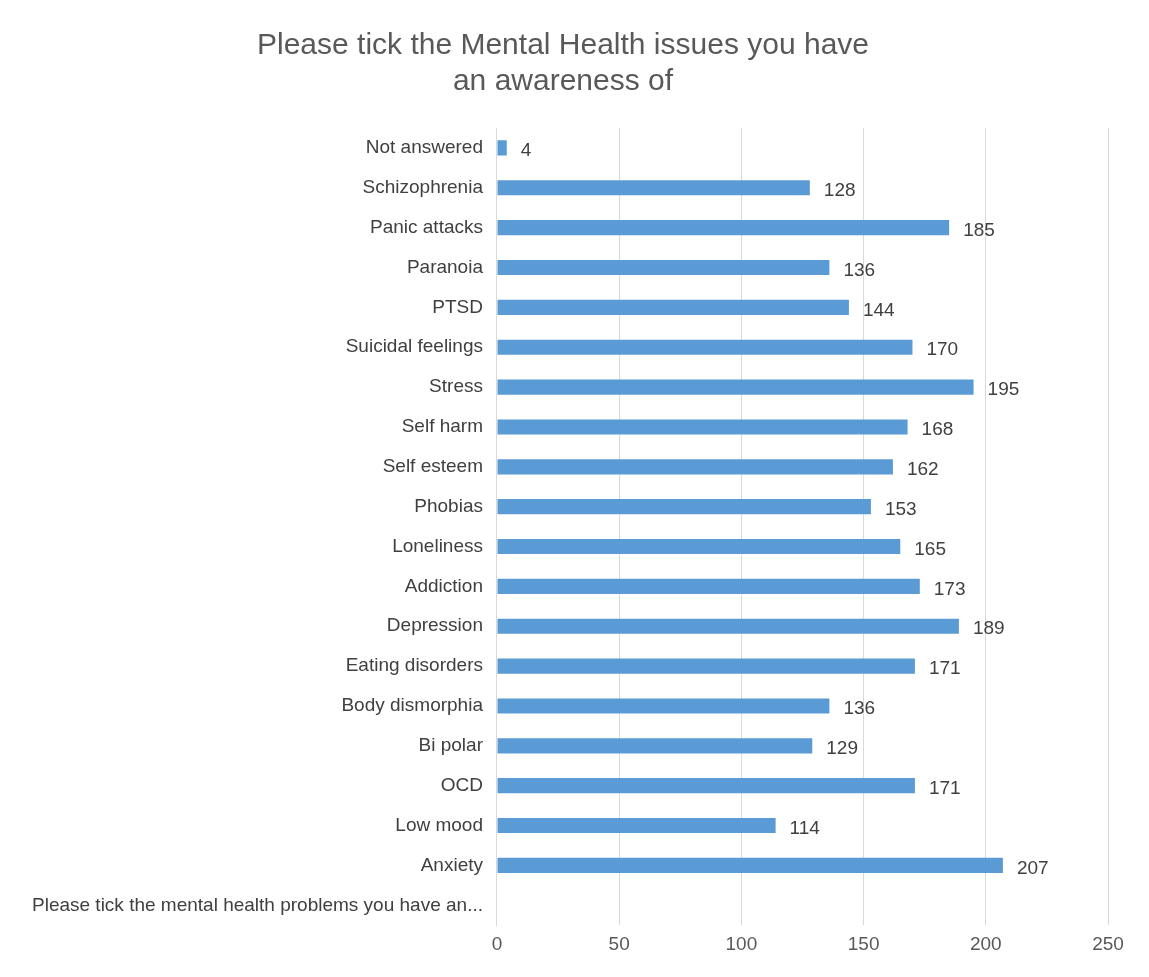  I want to click on y-tick-label: Self esteem, so click(432, 466).